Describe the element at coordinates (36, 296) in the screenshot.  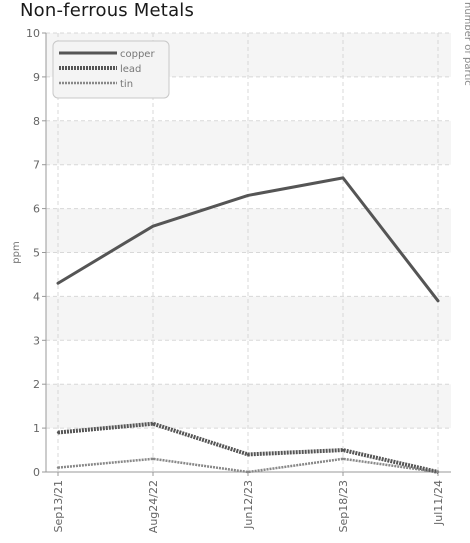
I see `y-tick-label: 4` at that location.